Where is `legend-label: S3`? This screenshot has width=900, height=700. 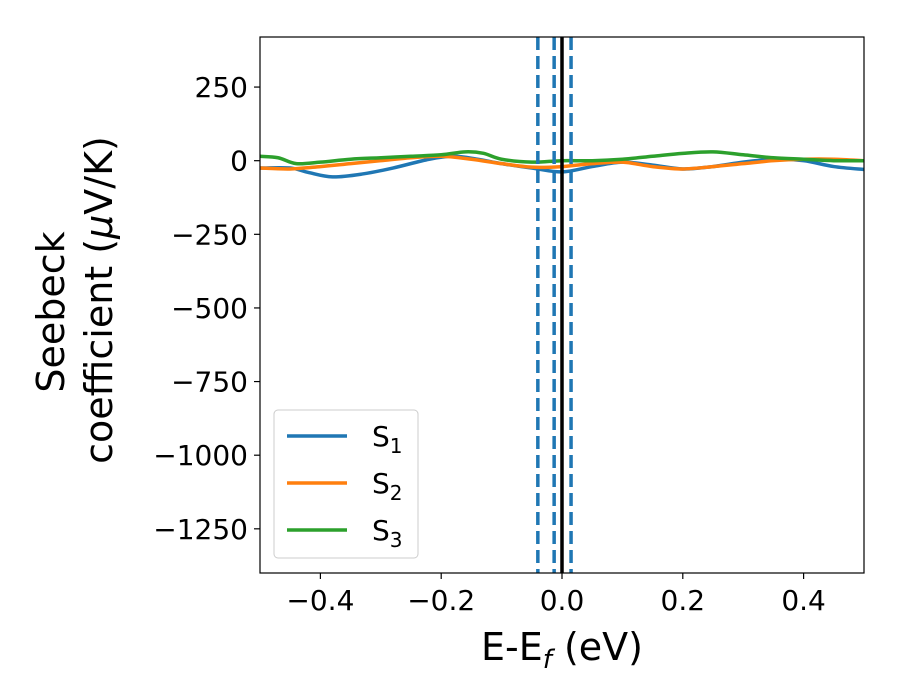 legend-label: S3 is located at coordinates (387, 533).